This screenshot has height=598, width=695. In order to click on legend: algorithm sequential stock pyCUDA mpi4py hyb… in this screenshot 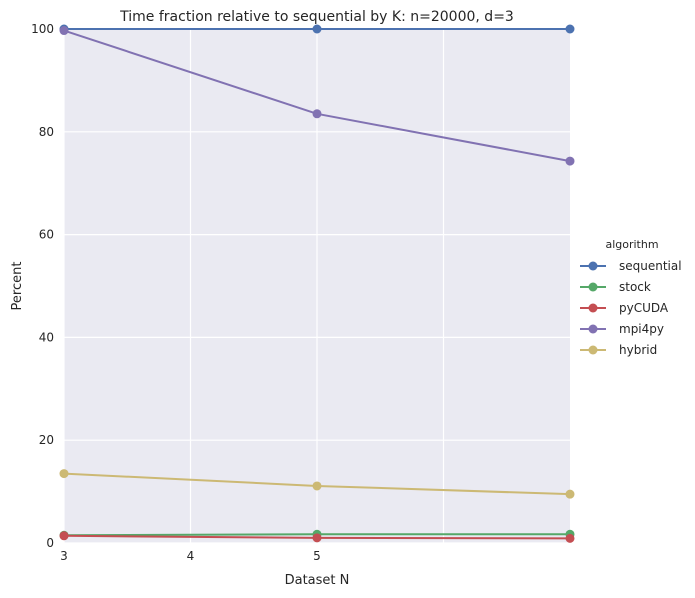, I will do `click(631, 297)`.